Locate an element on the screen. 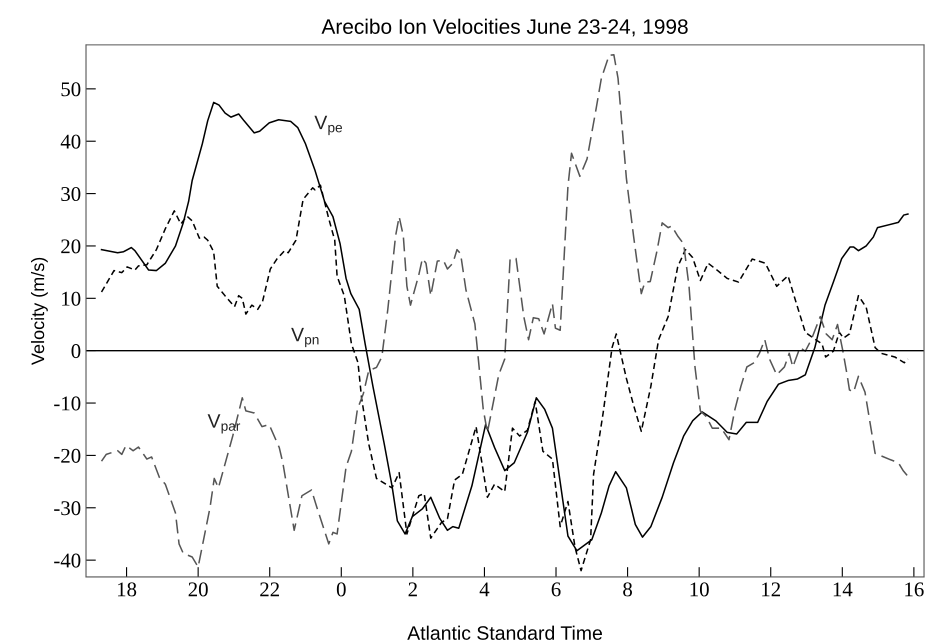  x-axis-title: Atlantic Standard Time is located at coordinates (504, 633).